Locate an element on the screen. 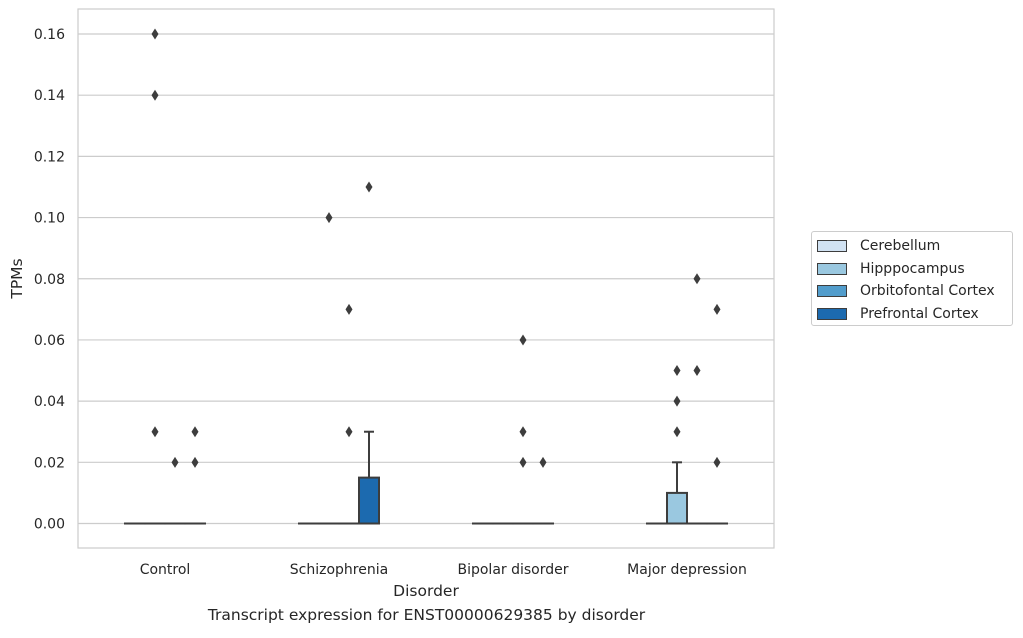  y-tick-label: 0.04 is located at coordinates (49, 402).